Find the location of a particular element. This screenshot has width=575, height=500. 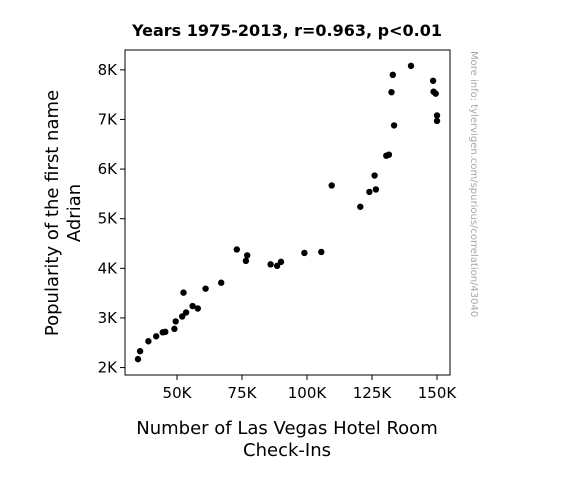

y-axis-label-line-2: Adrian is located at coordinates (74, 213).